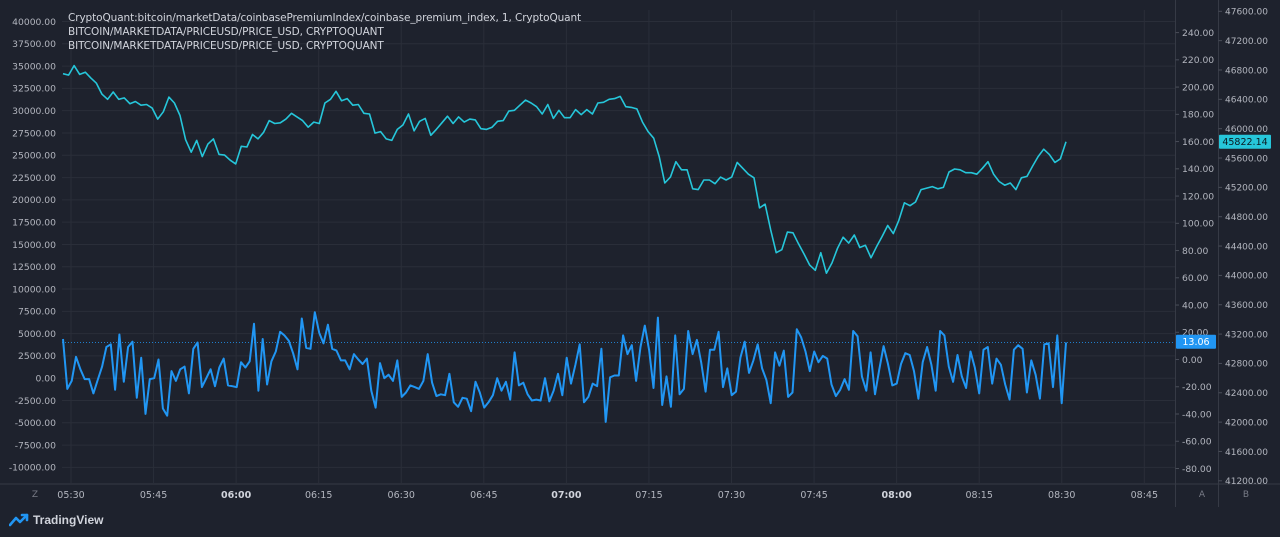 This screenshot has width=1280, height=537. What do you see at coordinates (37, 312) in the screenshot?
I see `left-tick-label: 7500.00` at bounding box center [37, 312].